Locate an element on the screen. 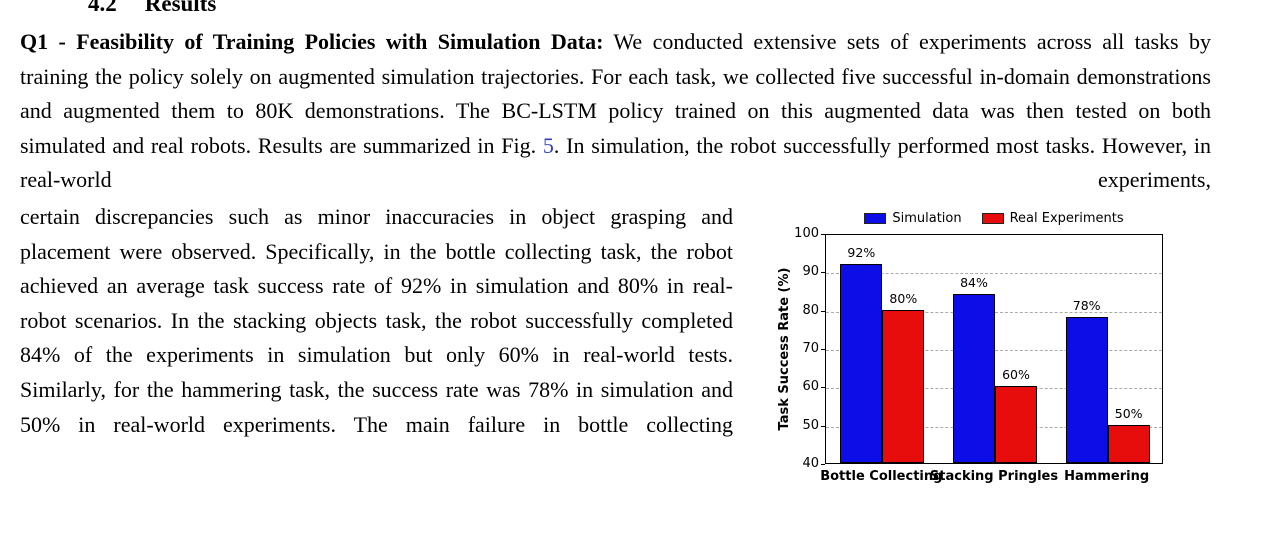  bar-simulation-hammering is located at coordinates (1086, 390).